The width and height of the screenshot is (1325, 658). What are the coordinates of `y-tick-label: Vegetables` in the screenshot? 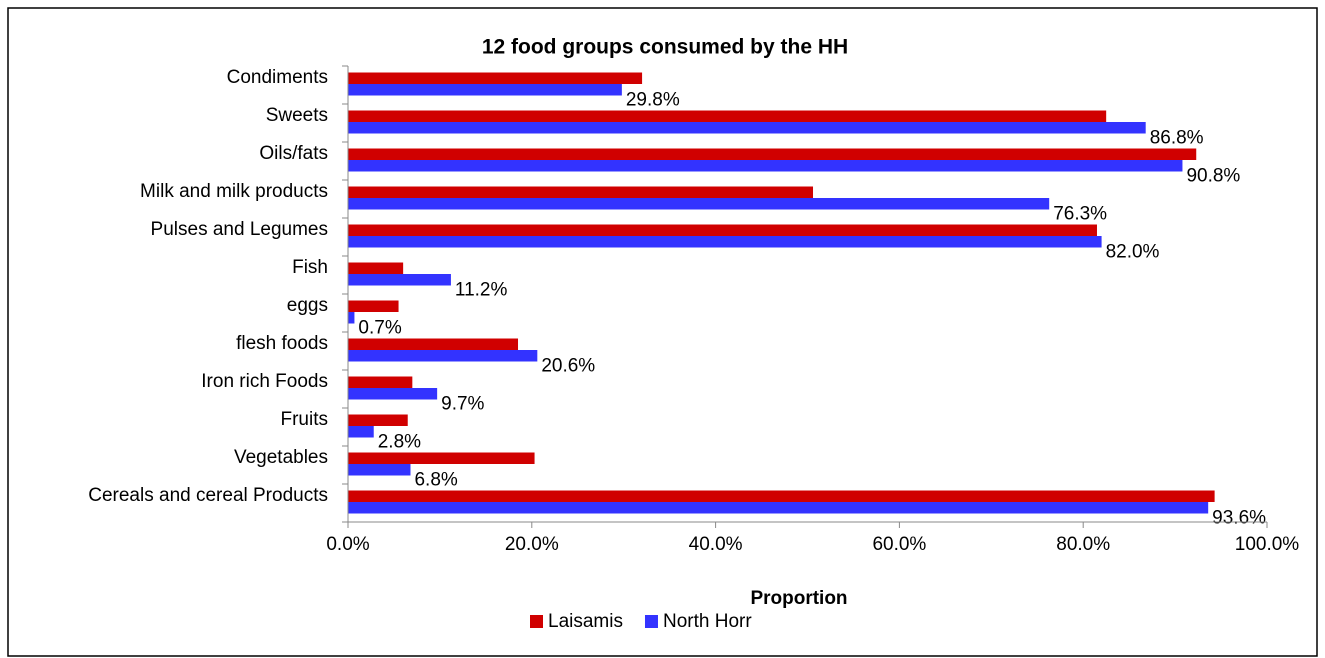 It's located at (281, 457).